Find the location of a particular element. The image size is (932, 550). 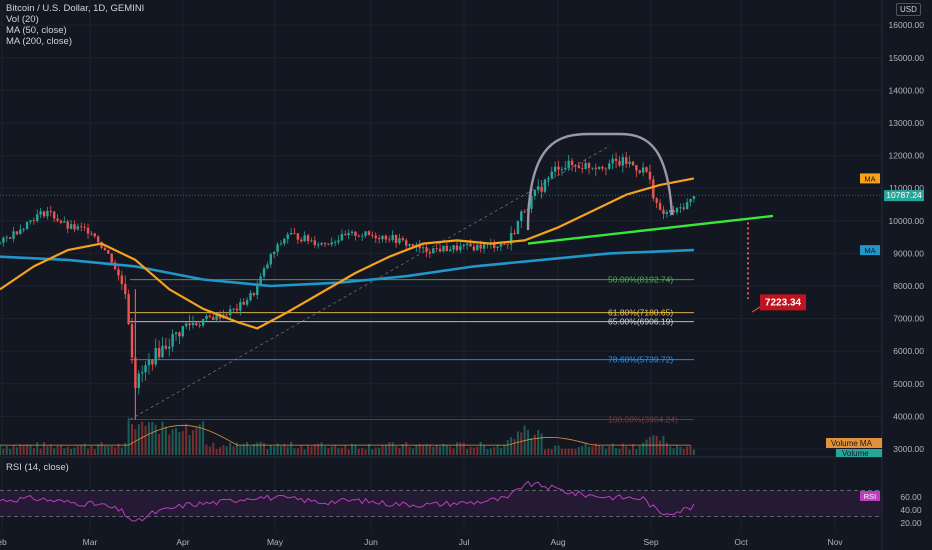

ma-axis-tag-label: MA is located at coordinates (869, 250).